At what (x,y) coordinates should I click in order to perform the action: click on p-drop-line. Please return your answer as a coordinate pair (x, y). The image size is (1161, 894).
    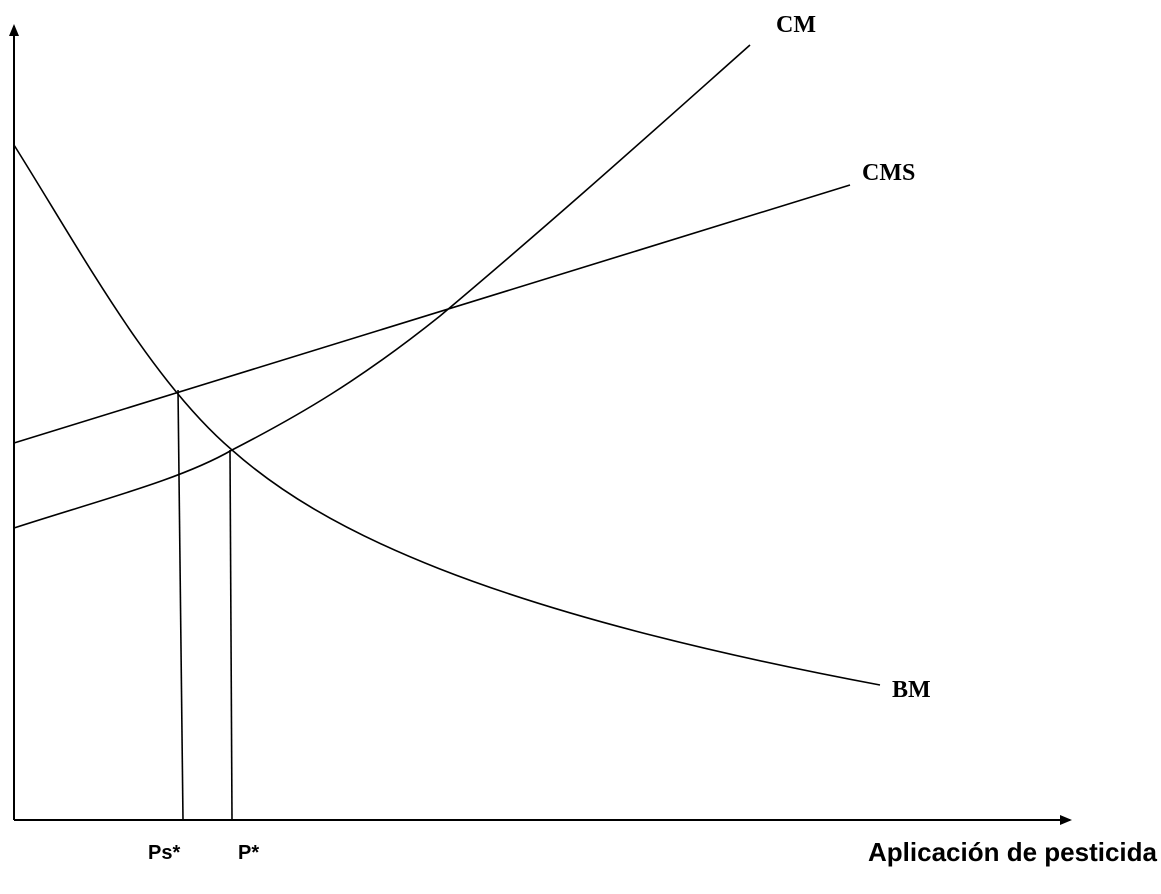
    Looking at the image, I should click on (231, 635).